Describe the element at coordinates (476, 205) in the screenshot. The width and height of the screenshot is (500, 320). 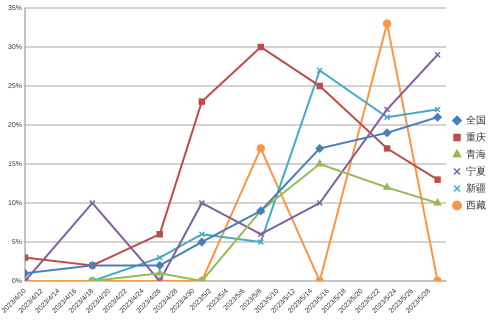
I see `legend-label: 西藏` at that location.